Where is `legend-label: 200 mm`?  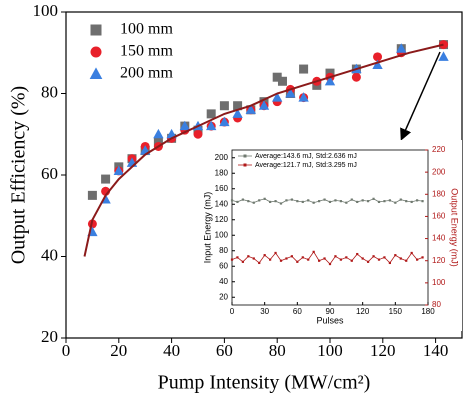
legend-label: 200 mm is located at coordinates (146, 73).